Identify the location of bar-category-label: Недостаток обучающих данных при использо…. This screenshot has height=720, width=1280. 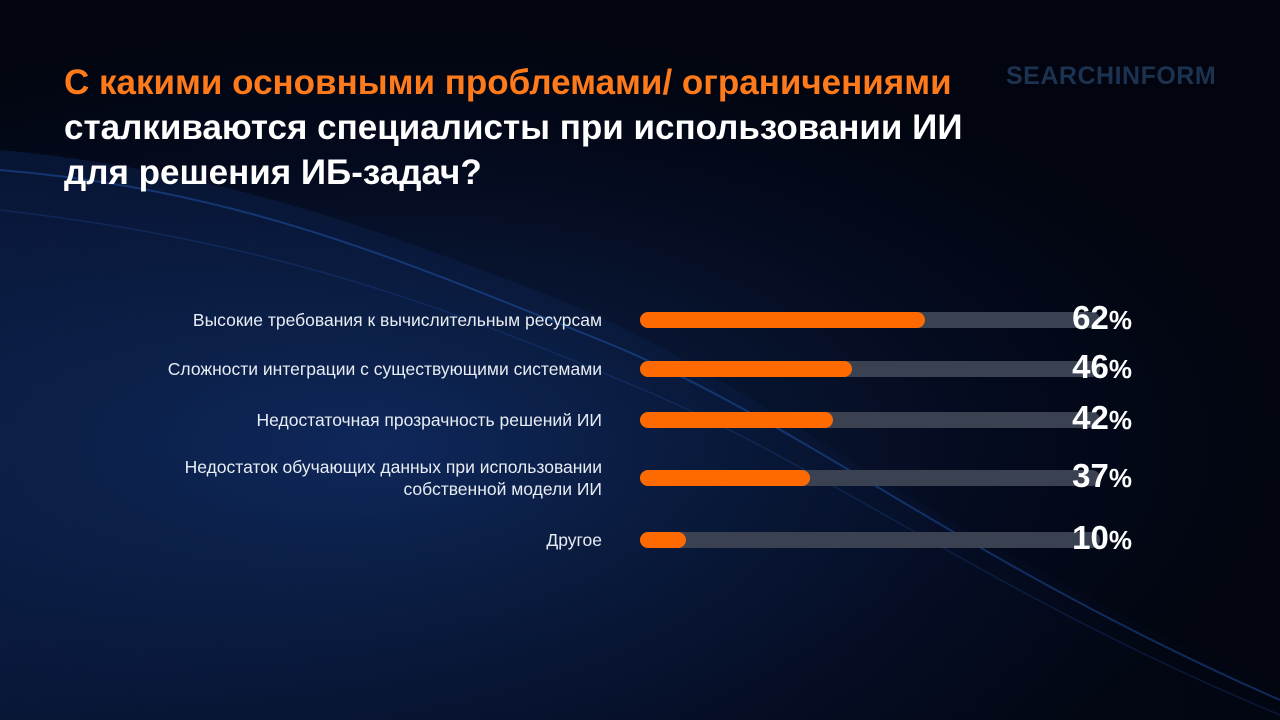
(393, 478).